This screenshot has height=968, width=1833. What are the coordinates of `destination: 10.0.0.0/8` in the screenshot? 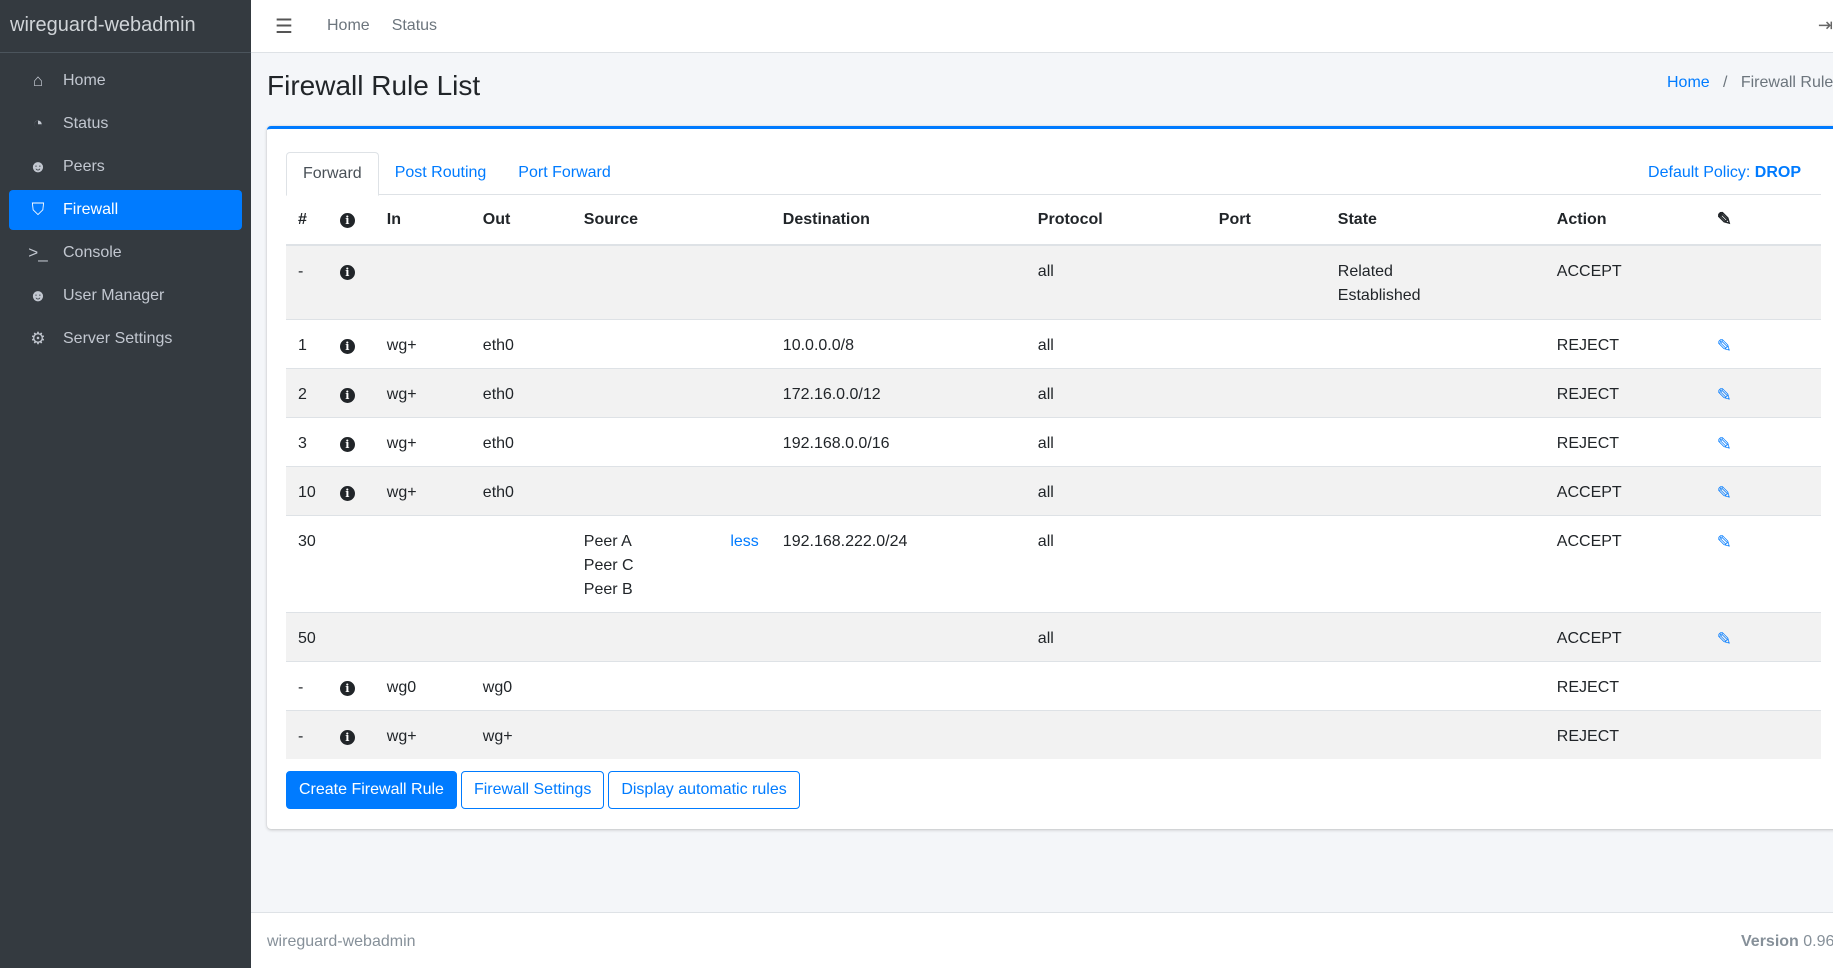 It's located at (898, 343).